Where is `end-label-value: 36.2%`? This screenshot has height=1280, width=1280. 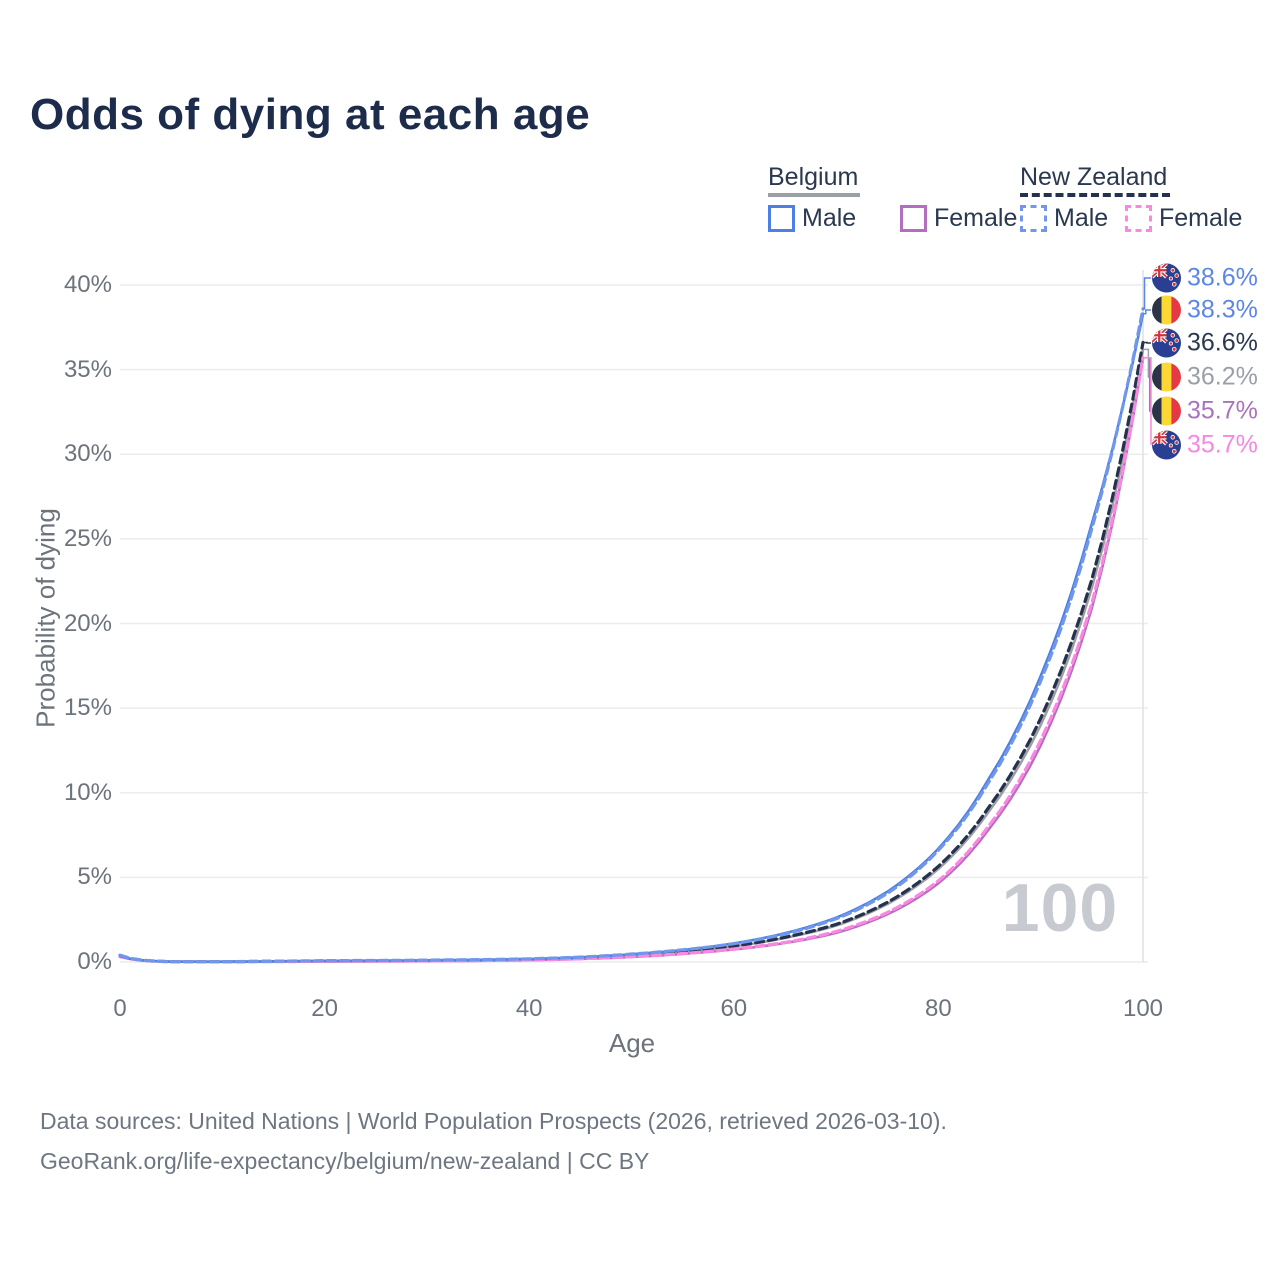
end-label-value: 36.2% is located at coordinates (1222, 376).